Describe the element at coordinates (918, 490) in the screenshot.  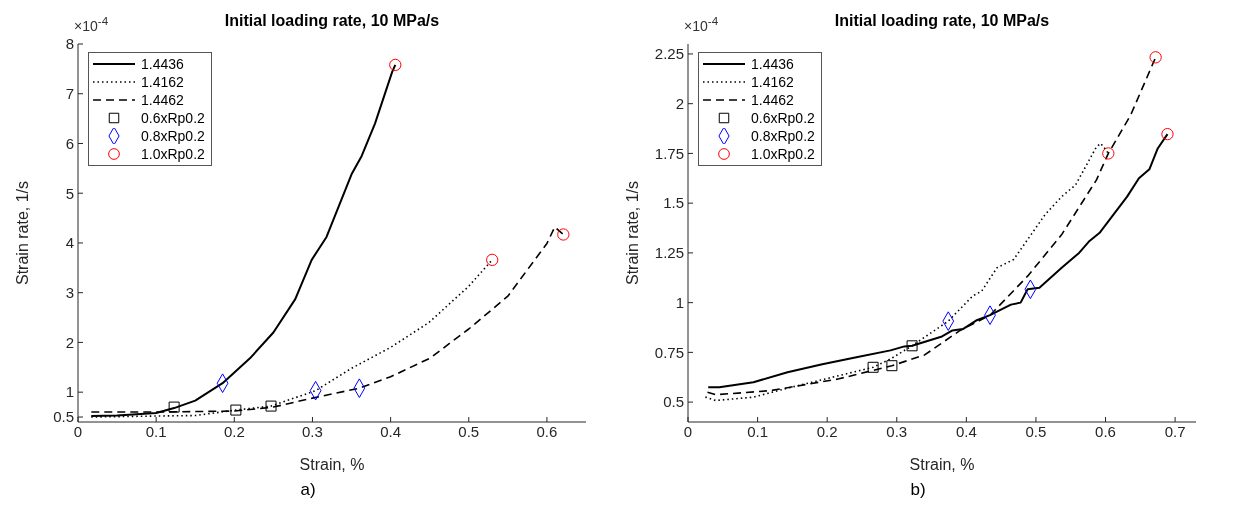
I see `text: b)` at that location.